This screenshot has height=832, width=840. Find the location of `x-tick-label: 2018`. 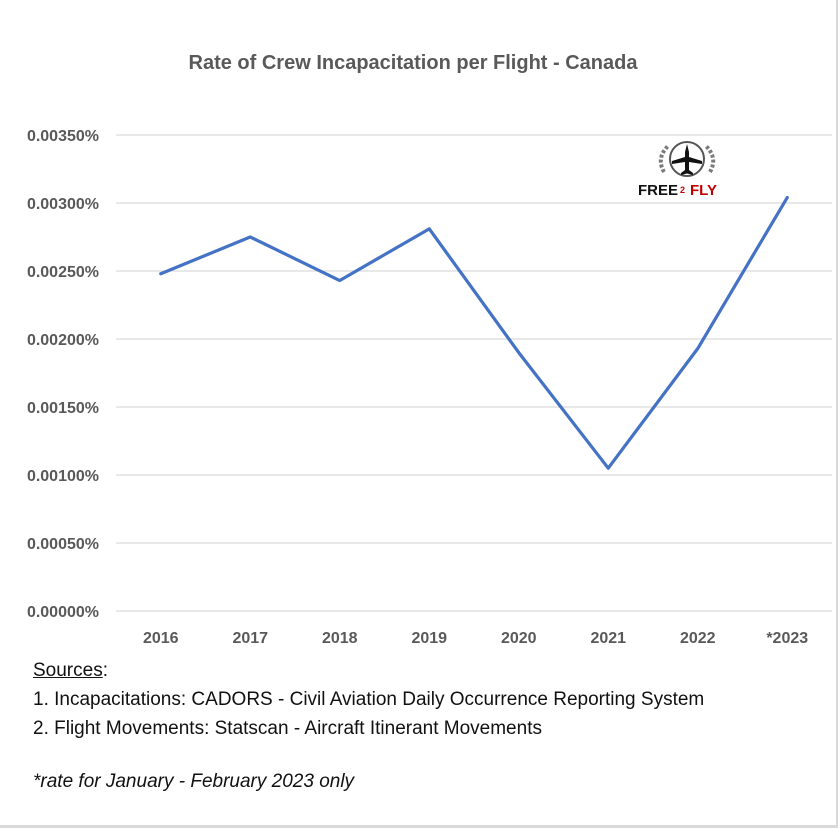

x-tick-label: 2018 is located at coordinates (340, 638).